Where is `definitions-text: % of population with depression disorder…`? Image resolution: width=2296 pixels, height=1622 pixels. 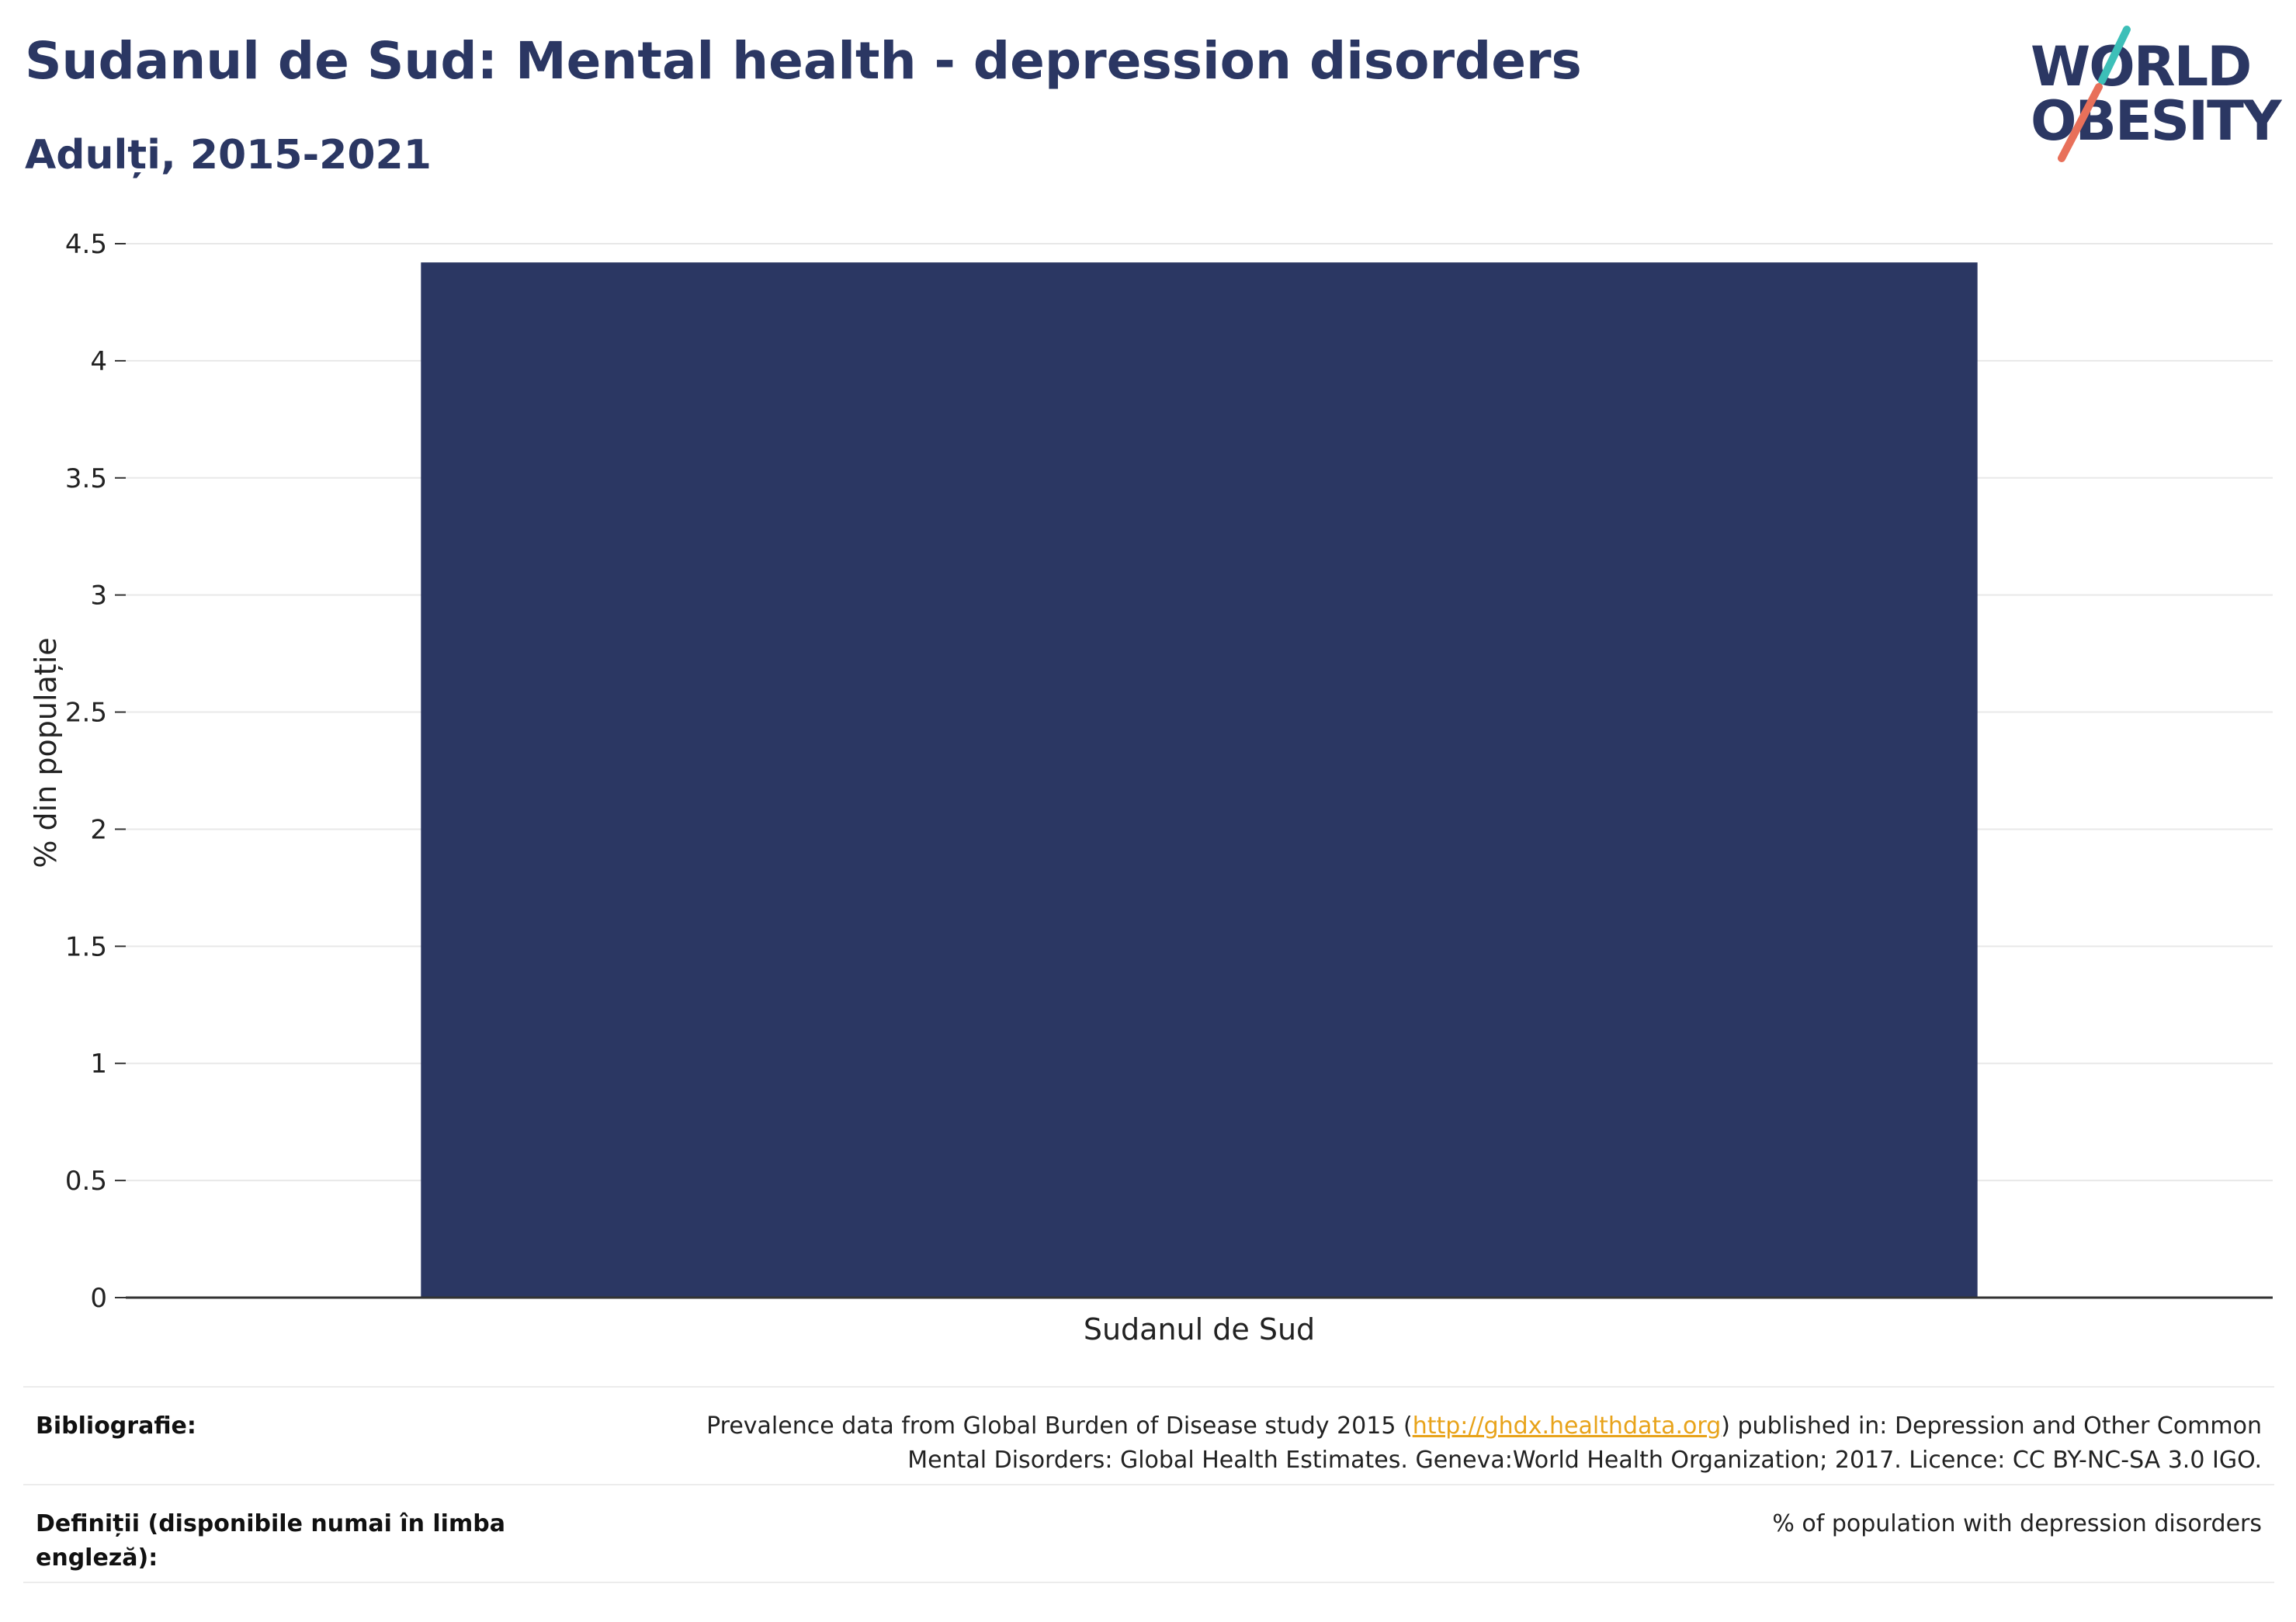
definitions-text: % of population with depression disorder… is located at coordinates (2017, 1523).